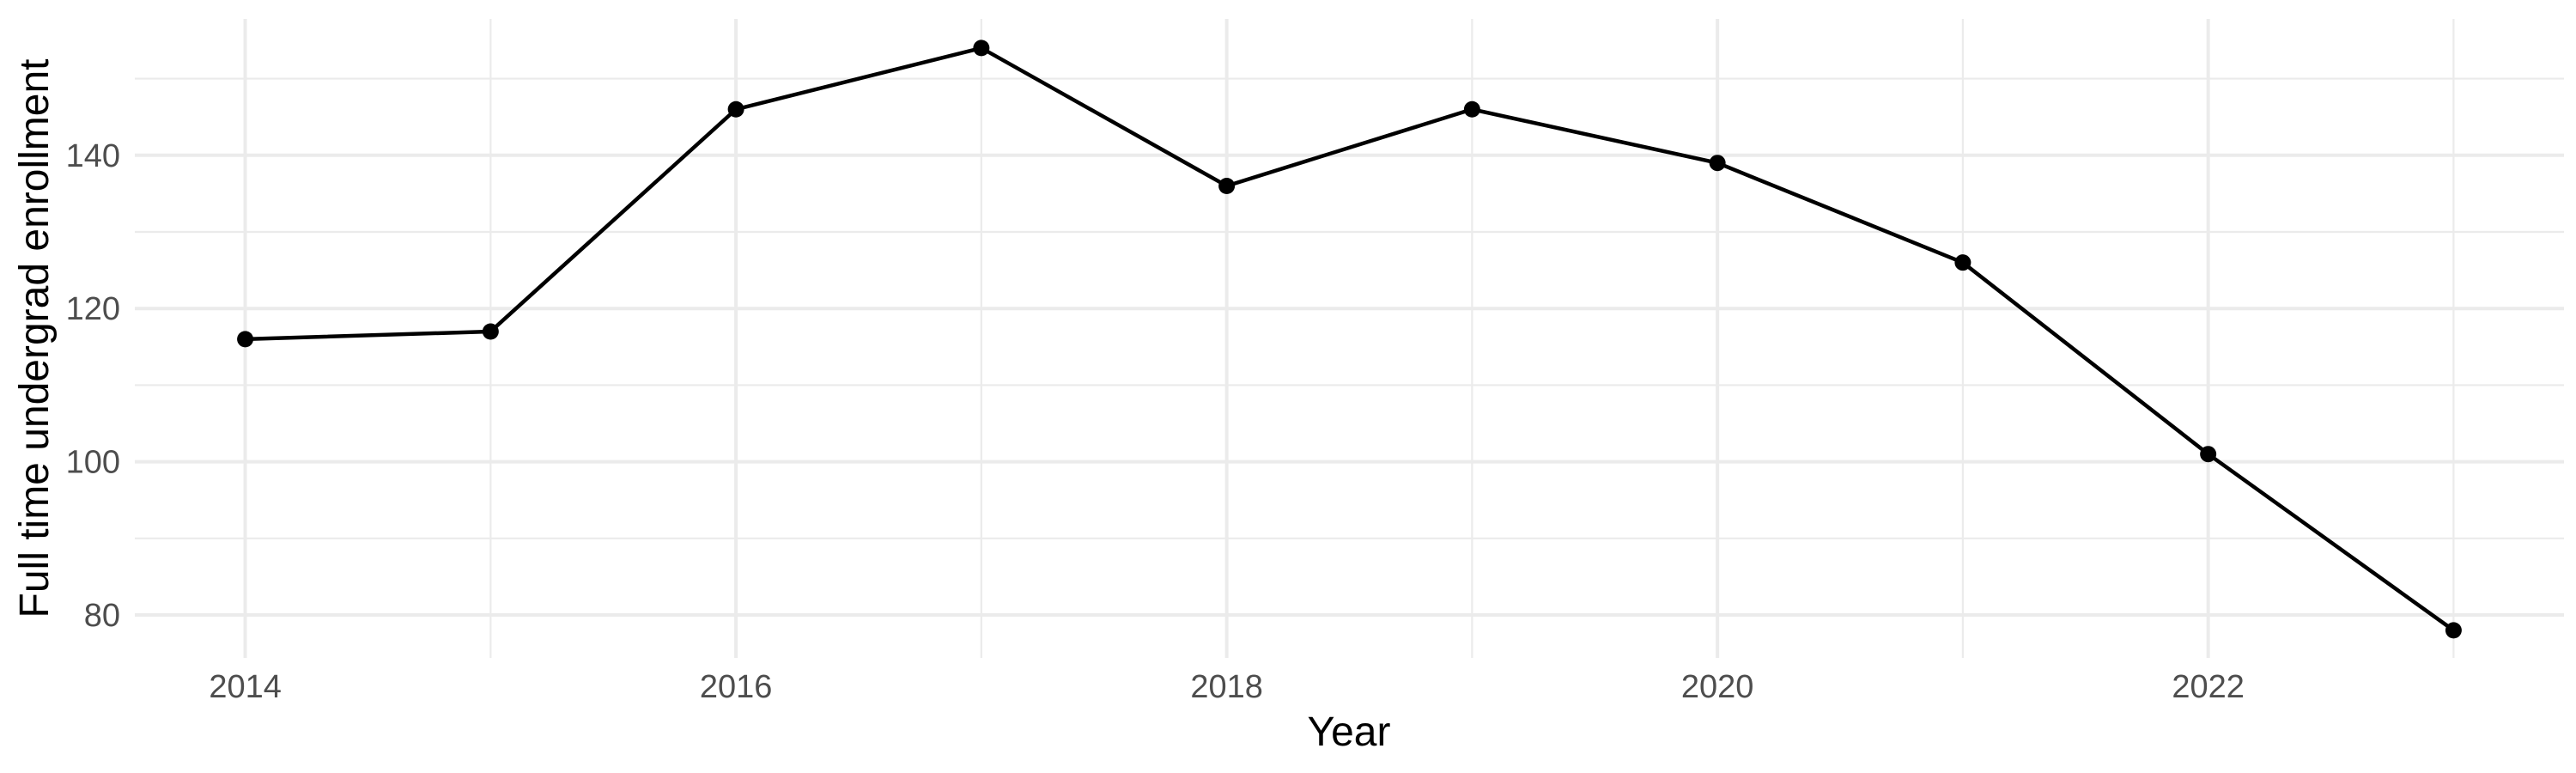 Image resolution: width=2576 pixels, height=773 pixels. Describe the element at coordinates (1718, 163) in the screenshot. I see `data-point-2020` at that location.